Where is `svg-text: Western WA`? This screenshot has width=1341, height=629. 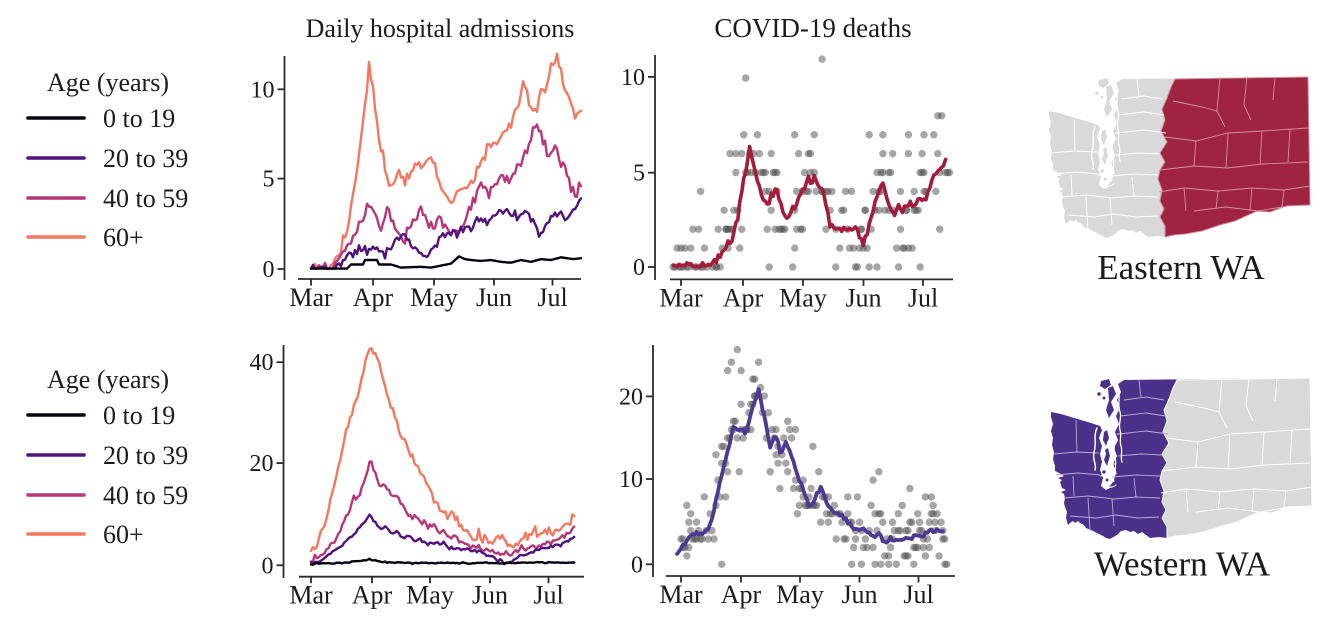
svg-text: Western WA is located at coordinates (1182, 564).